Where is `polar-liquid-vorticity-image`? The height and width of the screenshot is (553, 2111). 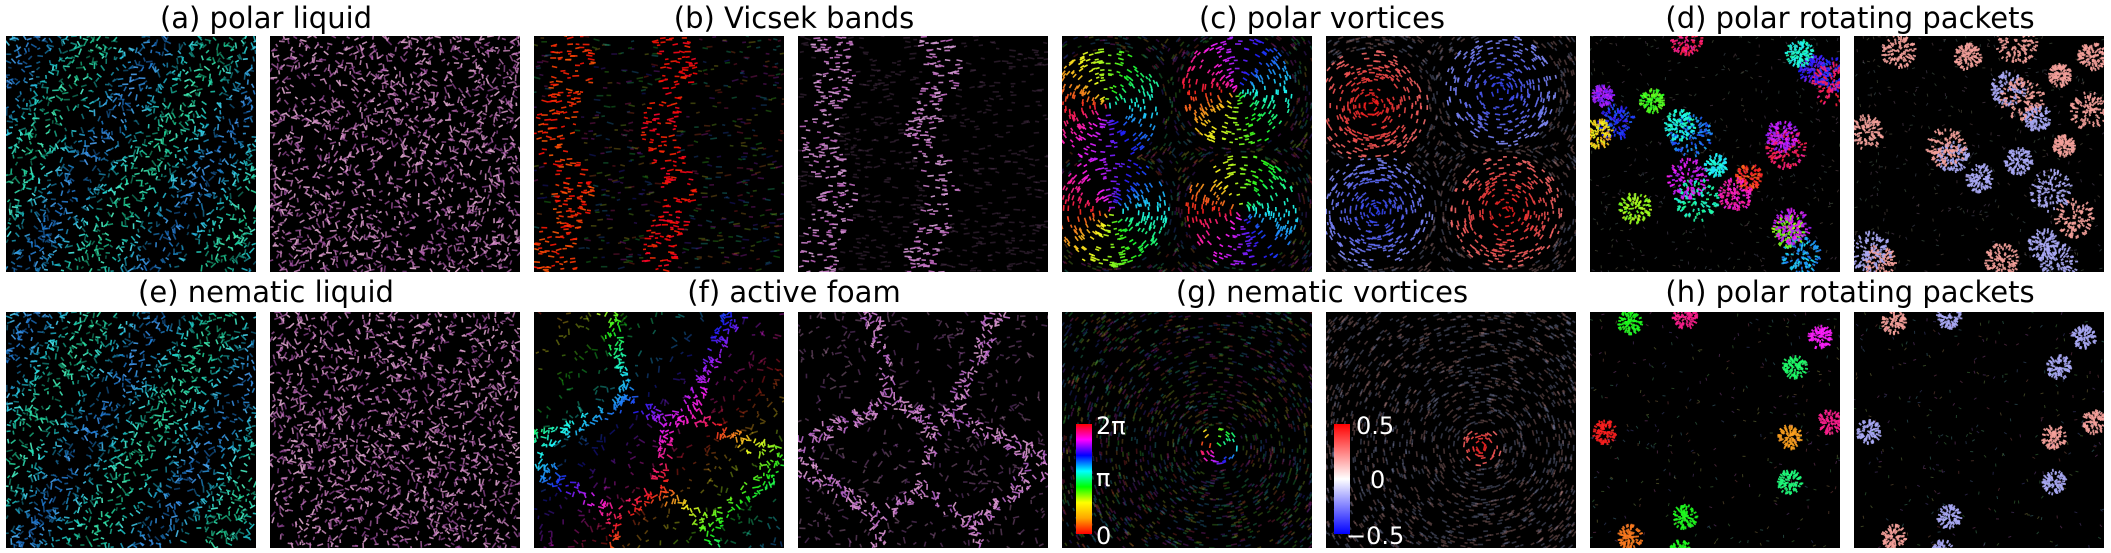 polar-liquid-vorticity-image is located at coordinates (395, 154).